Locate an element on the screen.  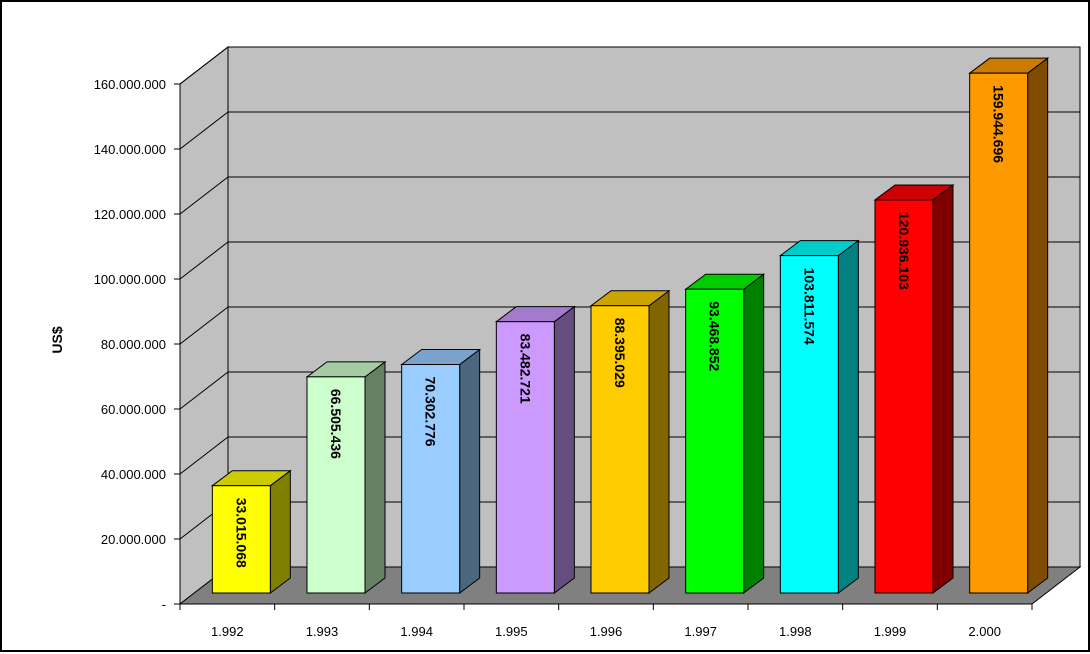
bar-value-label: 93.468.852 is located at coordinates (715, 336).